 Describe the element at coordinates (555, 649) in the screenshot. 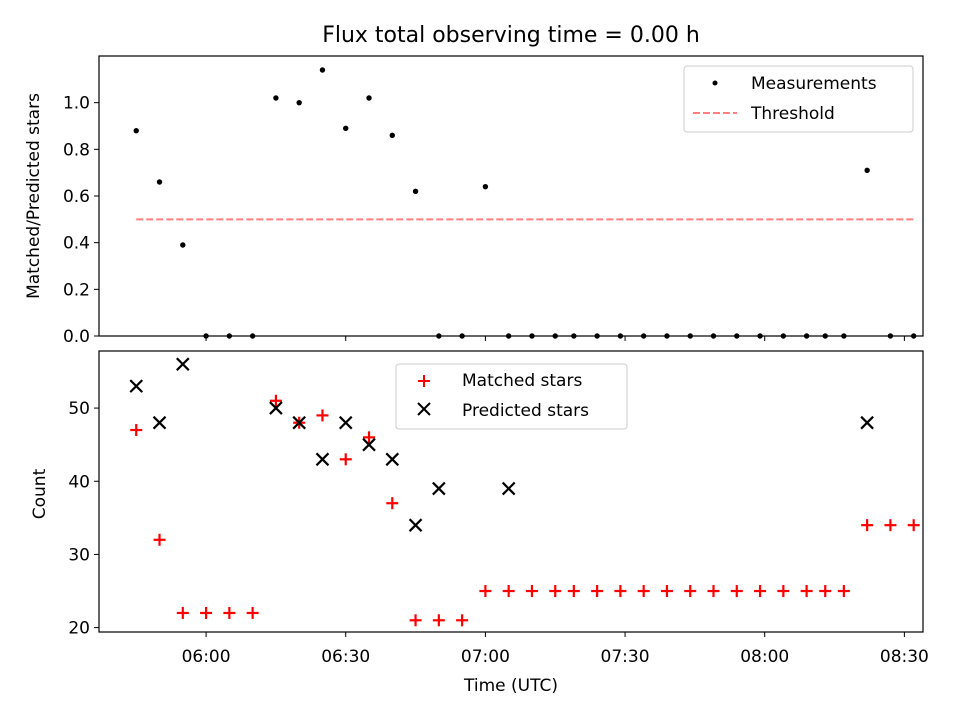

I see `bottom-x-ticks: 06:00 06:30 07:00 07:30 08:00 08:30` at that location.